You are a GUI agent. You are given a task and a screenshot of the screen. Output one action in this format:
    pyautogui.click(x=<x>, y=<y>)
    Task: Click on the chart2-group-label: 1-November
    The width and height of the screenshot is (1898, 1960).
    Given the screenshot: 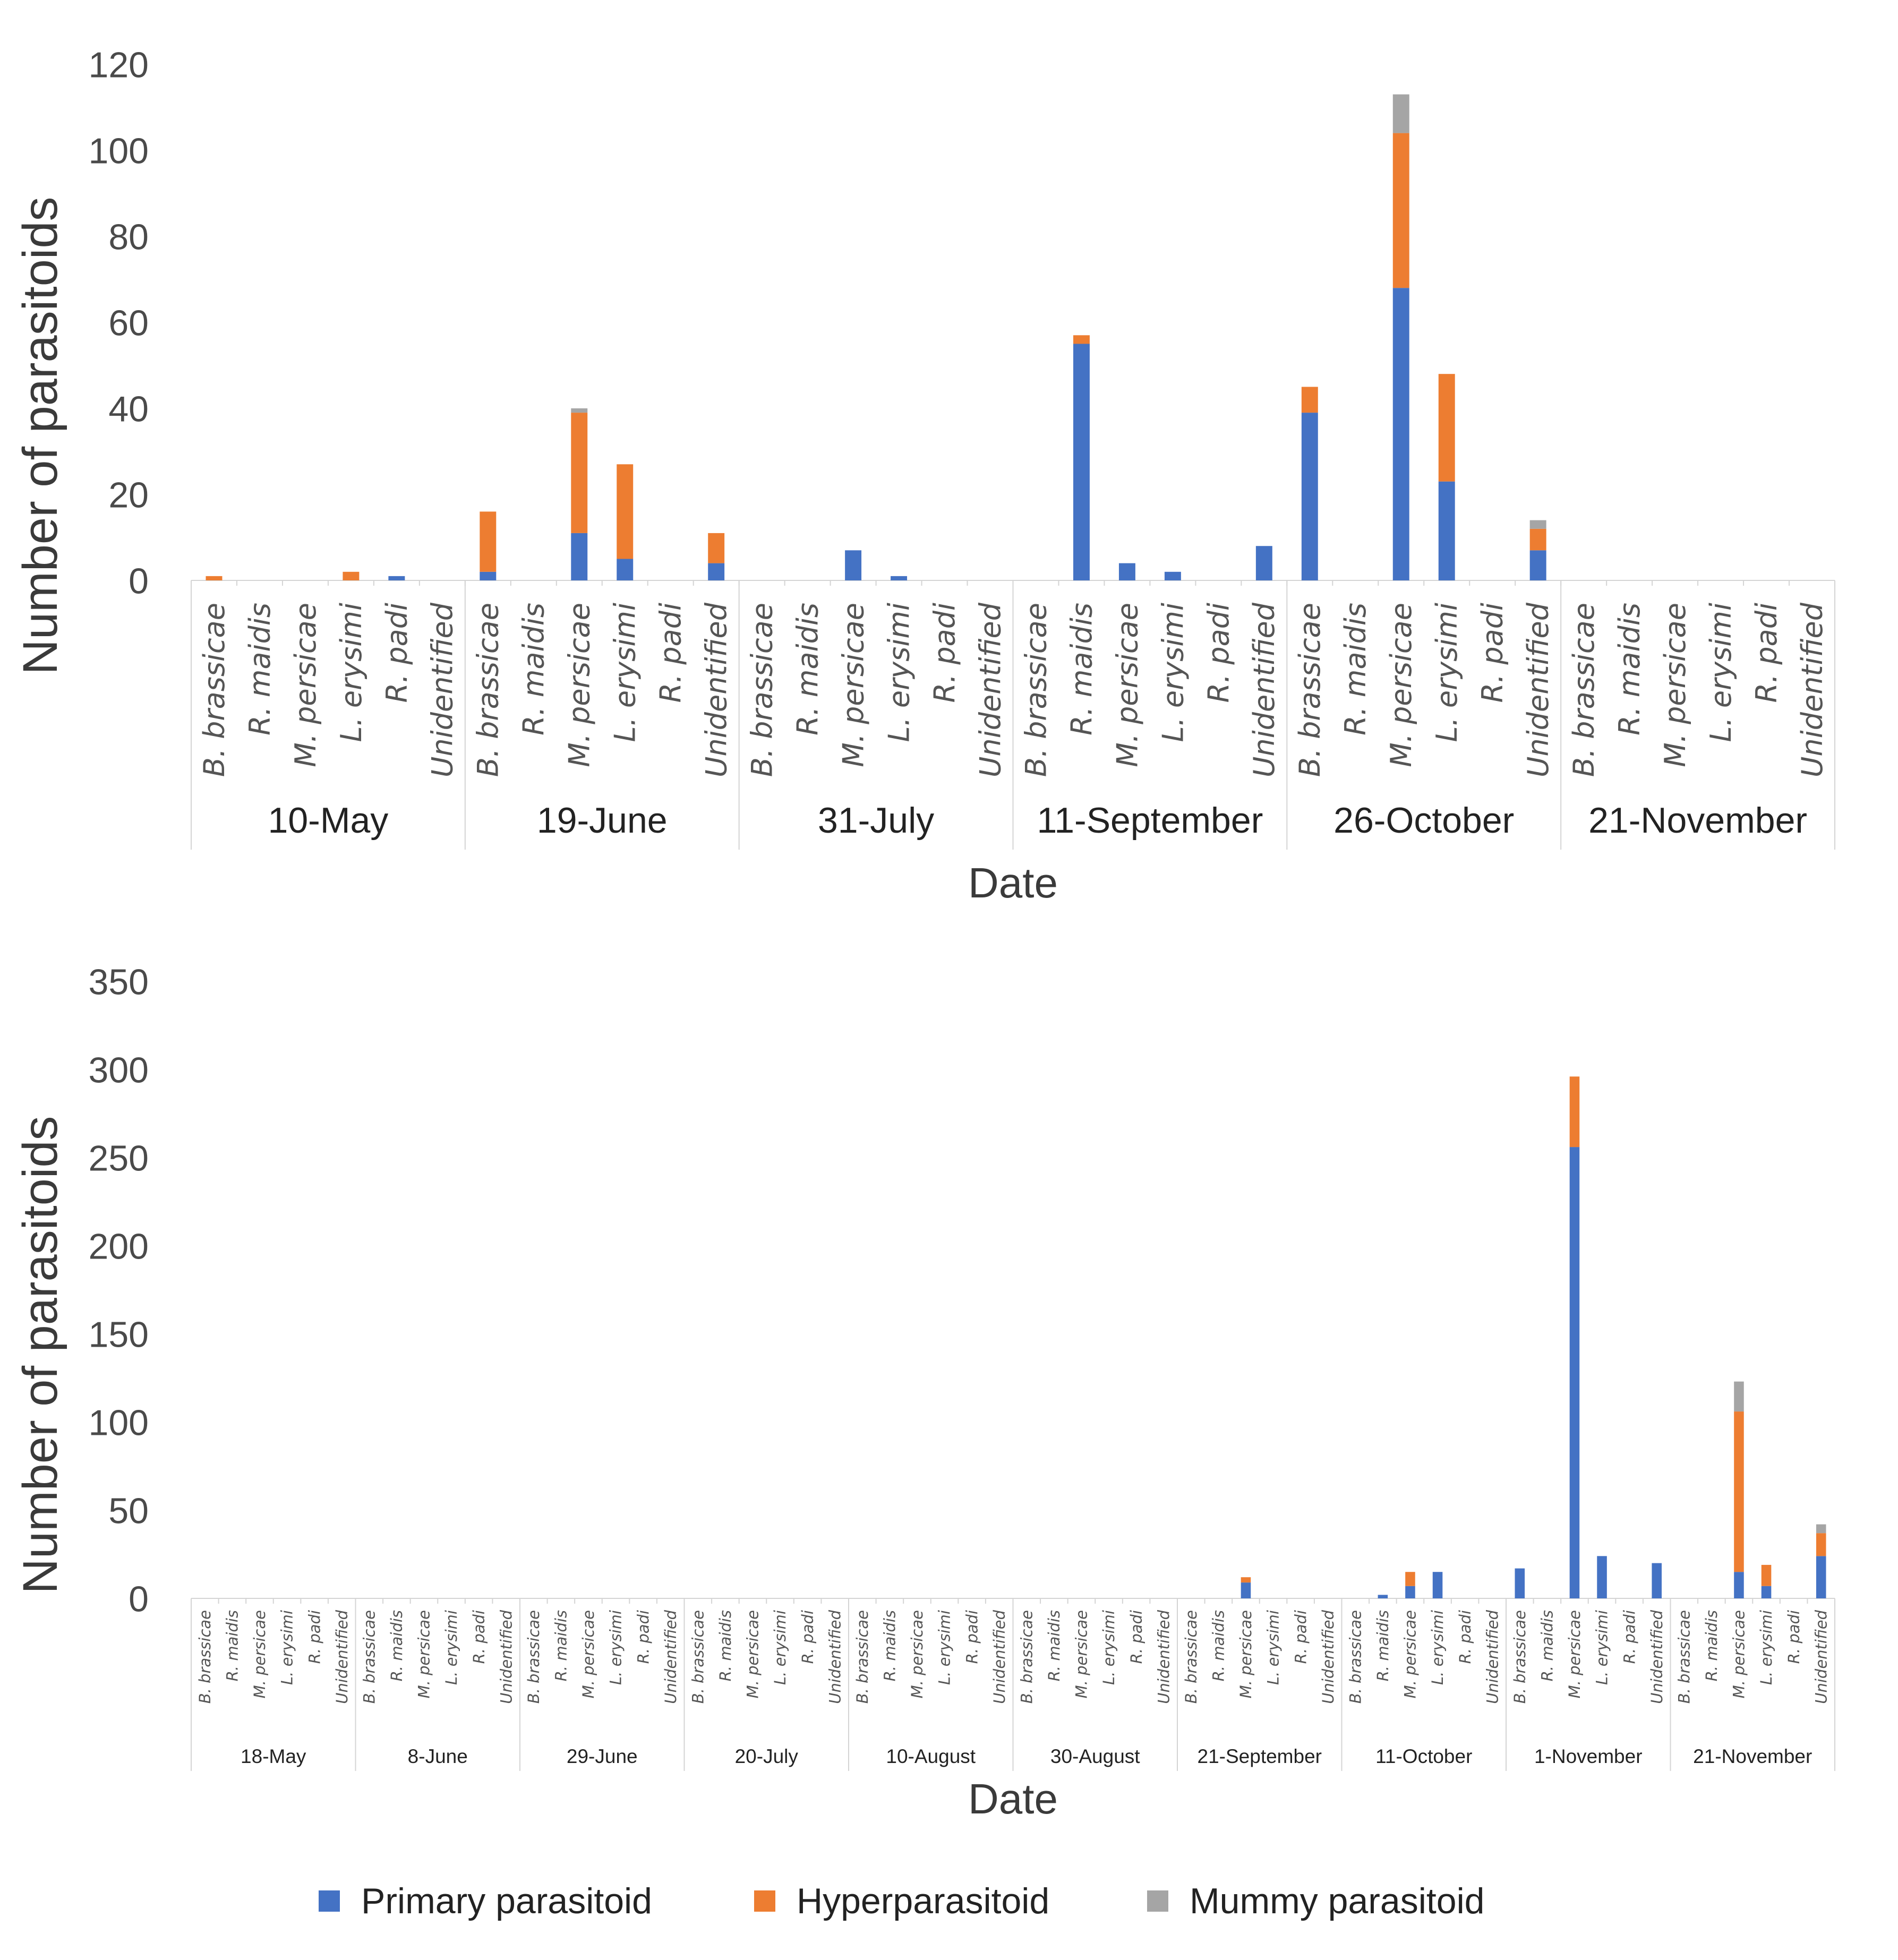 What is the action you would take?
    pyautogui.click(x=1588, y=1756)
    